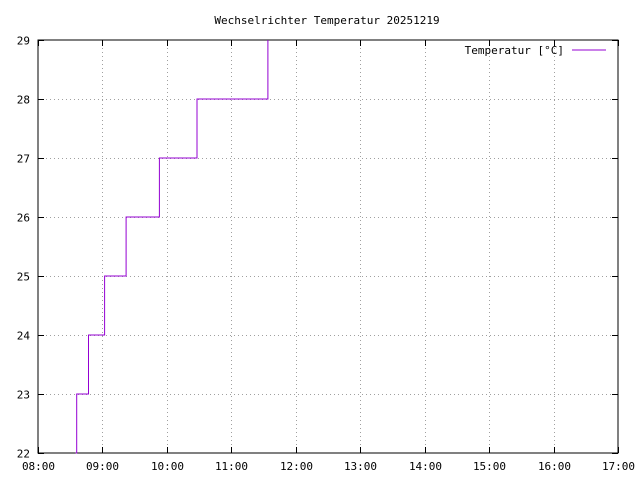 The height and width of the screenshot is (480, 640). Describe the element at coordinates (425, 466) in the screenshot. I see `x-tick-label: 14:00` at that location.